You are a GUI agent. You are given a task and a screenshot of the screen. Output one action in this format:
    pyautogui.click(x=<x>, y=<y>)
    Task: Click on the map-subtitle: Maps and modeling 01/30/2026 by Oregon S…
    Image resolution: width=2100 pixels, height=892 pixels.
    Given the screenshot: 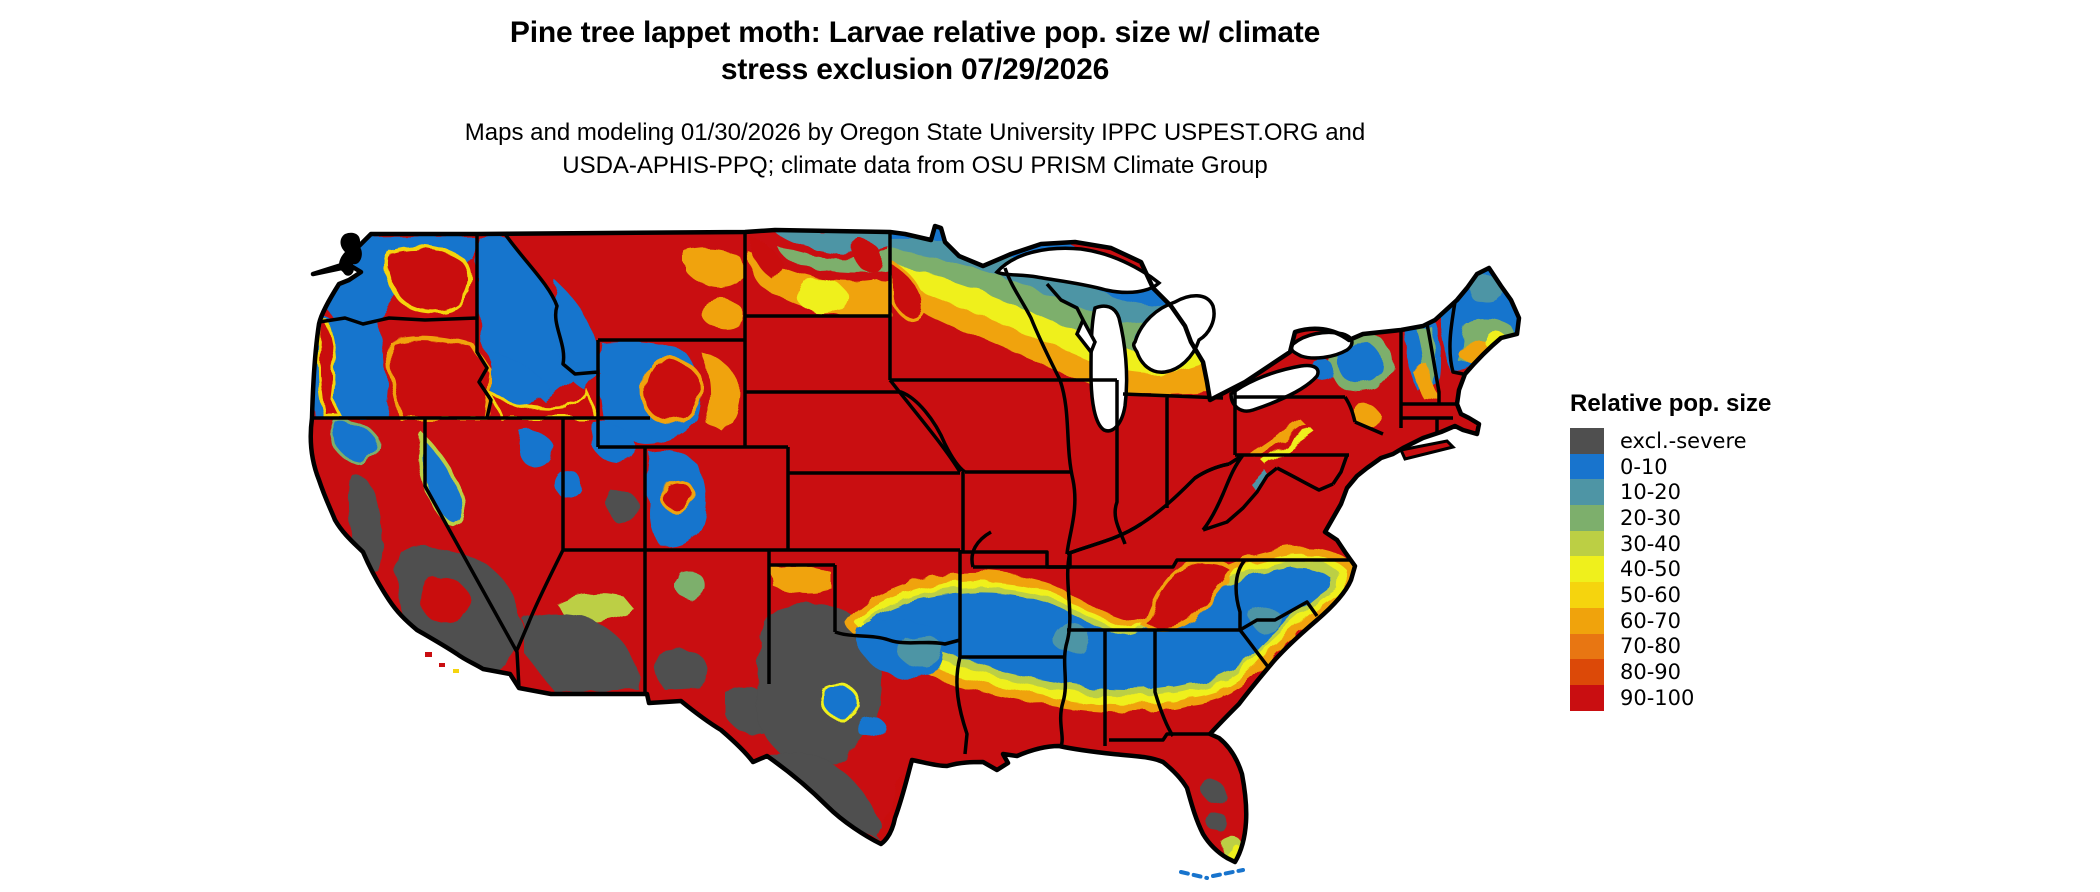 What is the action you would take?
    pyautogui.click(x=915, y=149)
    